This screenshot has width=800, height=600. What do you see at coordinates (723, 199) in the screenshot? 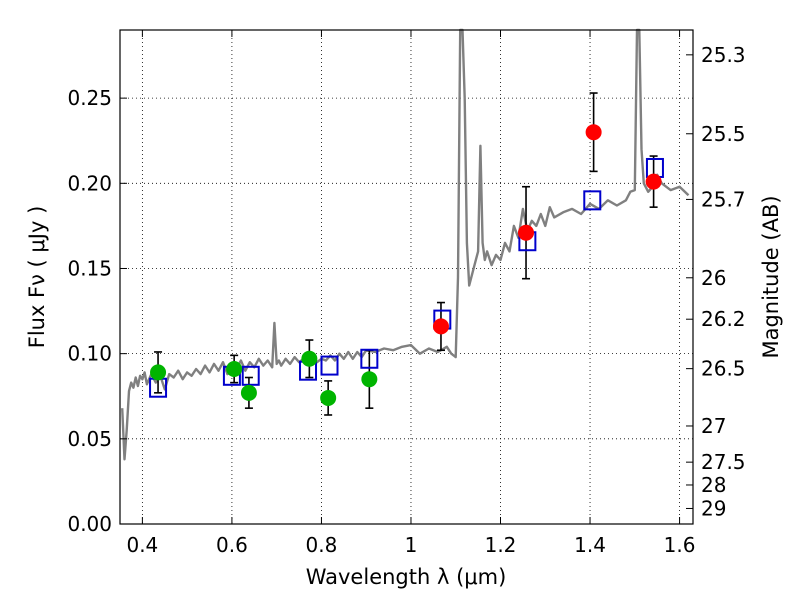
I see `y2-tick-label: 25.7` at bounding box center [723, 199].